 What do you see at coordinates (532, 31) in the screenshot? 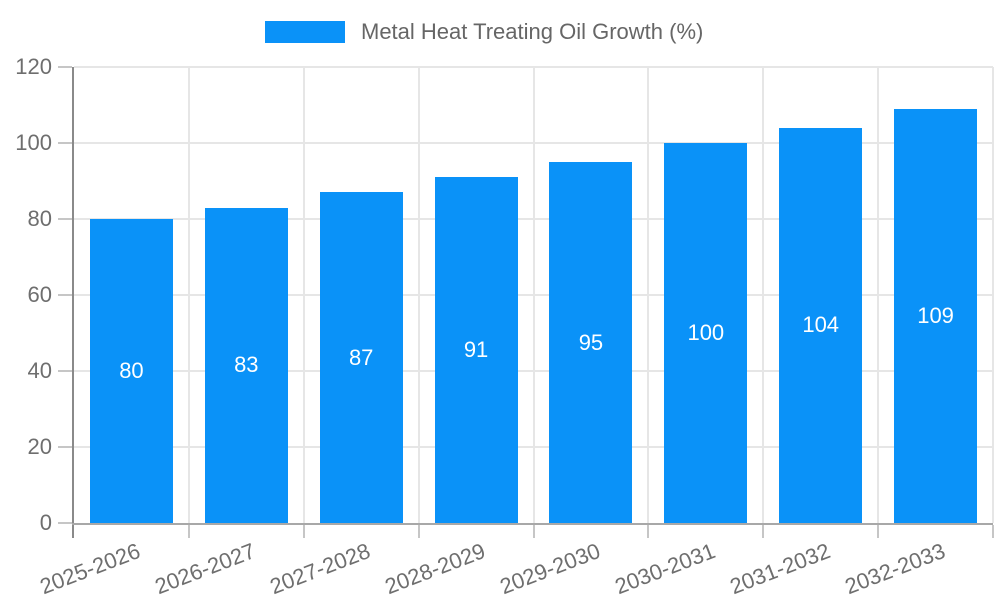
I see `legend-label: Metal Heat Treating Oil Growth (%)` at bounding box center [532, 31].